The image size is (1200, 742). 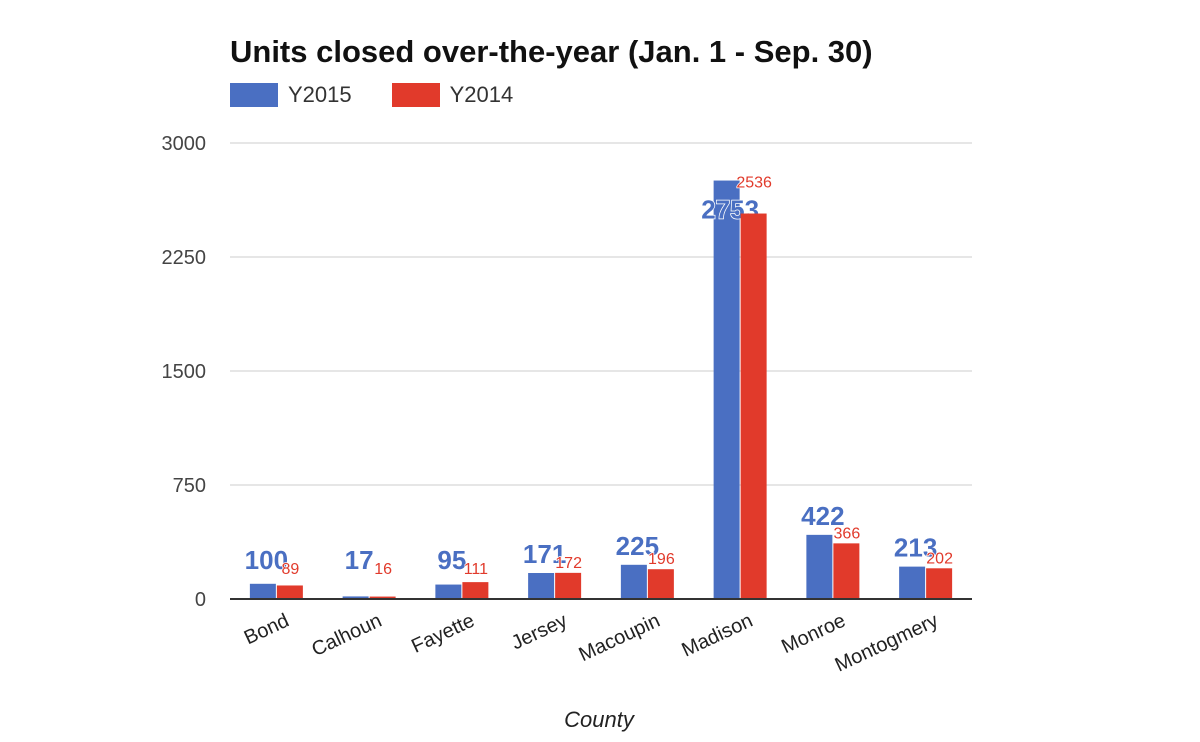 I want to click on legend-item-y2014: Y2014, so click(x=452, y=95).